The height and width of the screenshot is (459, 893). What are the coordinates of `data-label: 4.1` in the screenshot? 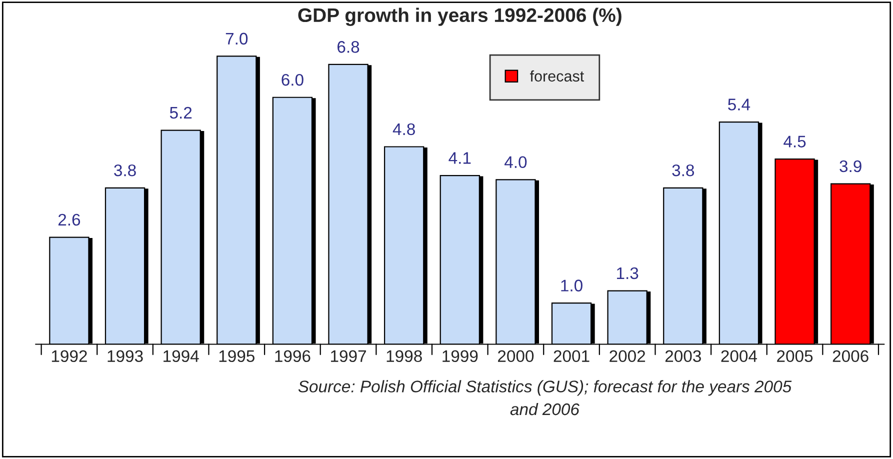 It's located at (459, 158).